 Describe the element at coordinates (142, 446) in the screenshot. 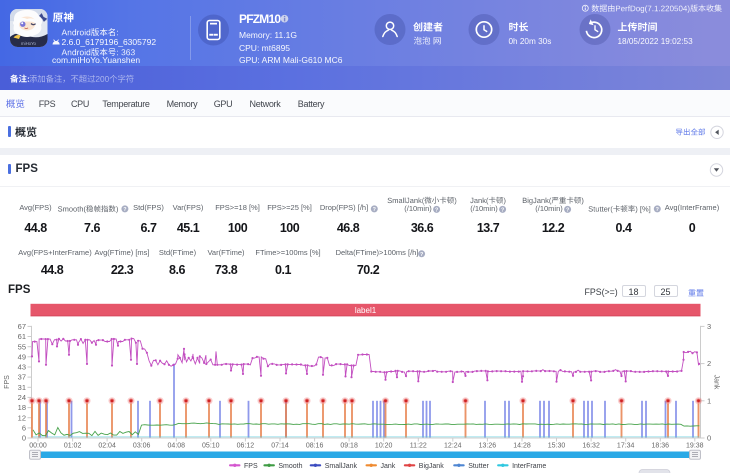

I see `svg-text: 03:06` at that location.